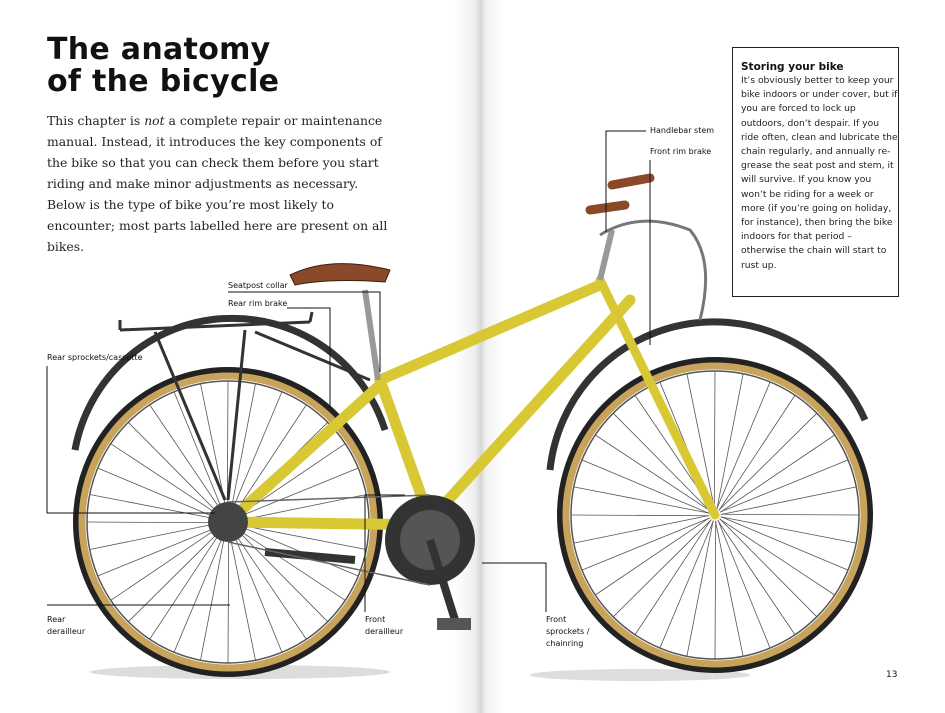  Describe the element at coordinates (606, 255) in the screenshot. I see `stem` at that location.